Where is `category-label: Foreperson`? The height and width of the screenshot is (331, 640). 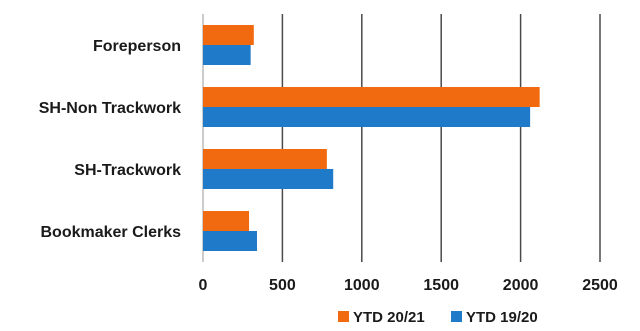 category-label: Foreperson is located at coordinates (137, 46).